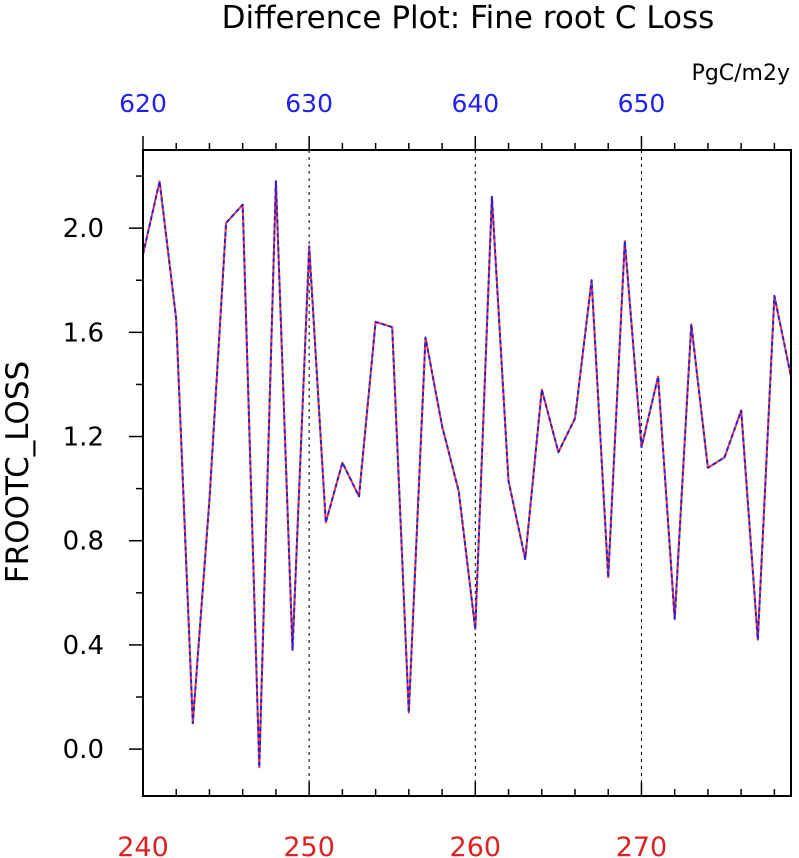 The height and width of the screenshot is (858, 799). Describe the element at coordinates (18, 472) in the screenshot. I see `y-axis-label: FROOTC_LOSS` at that location.